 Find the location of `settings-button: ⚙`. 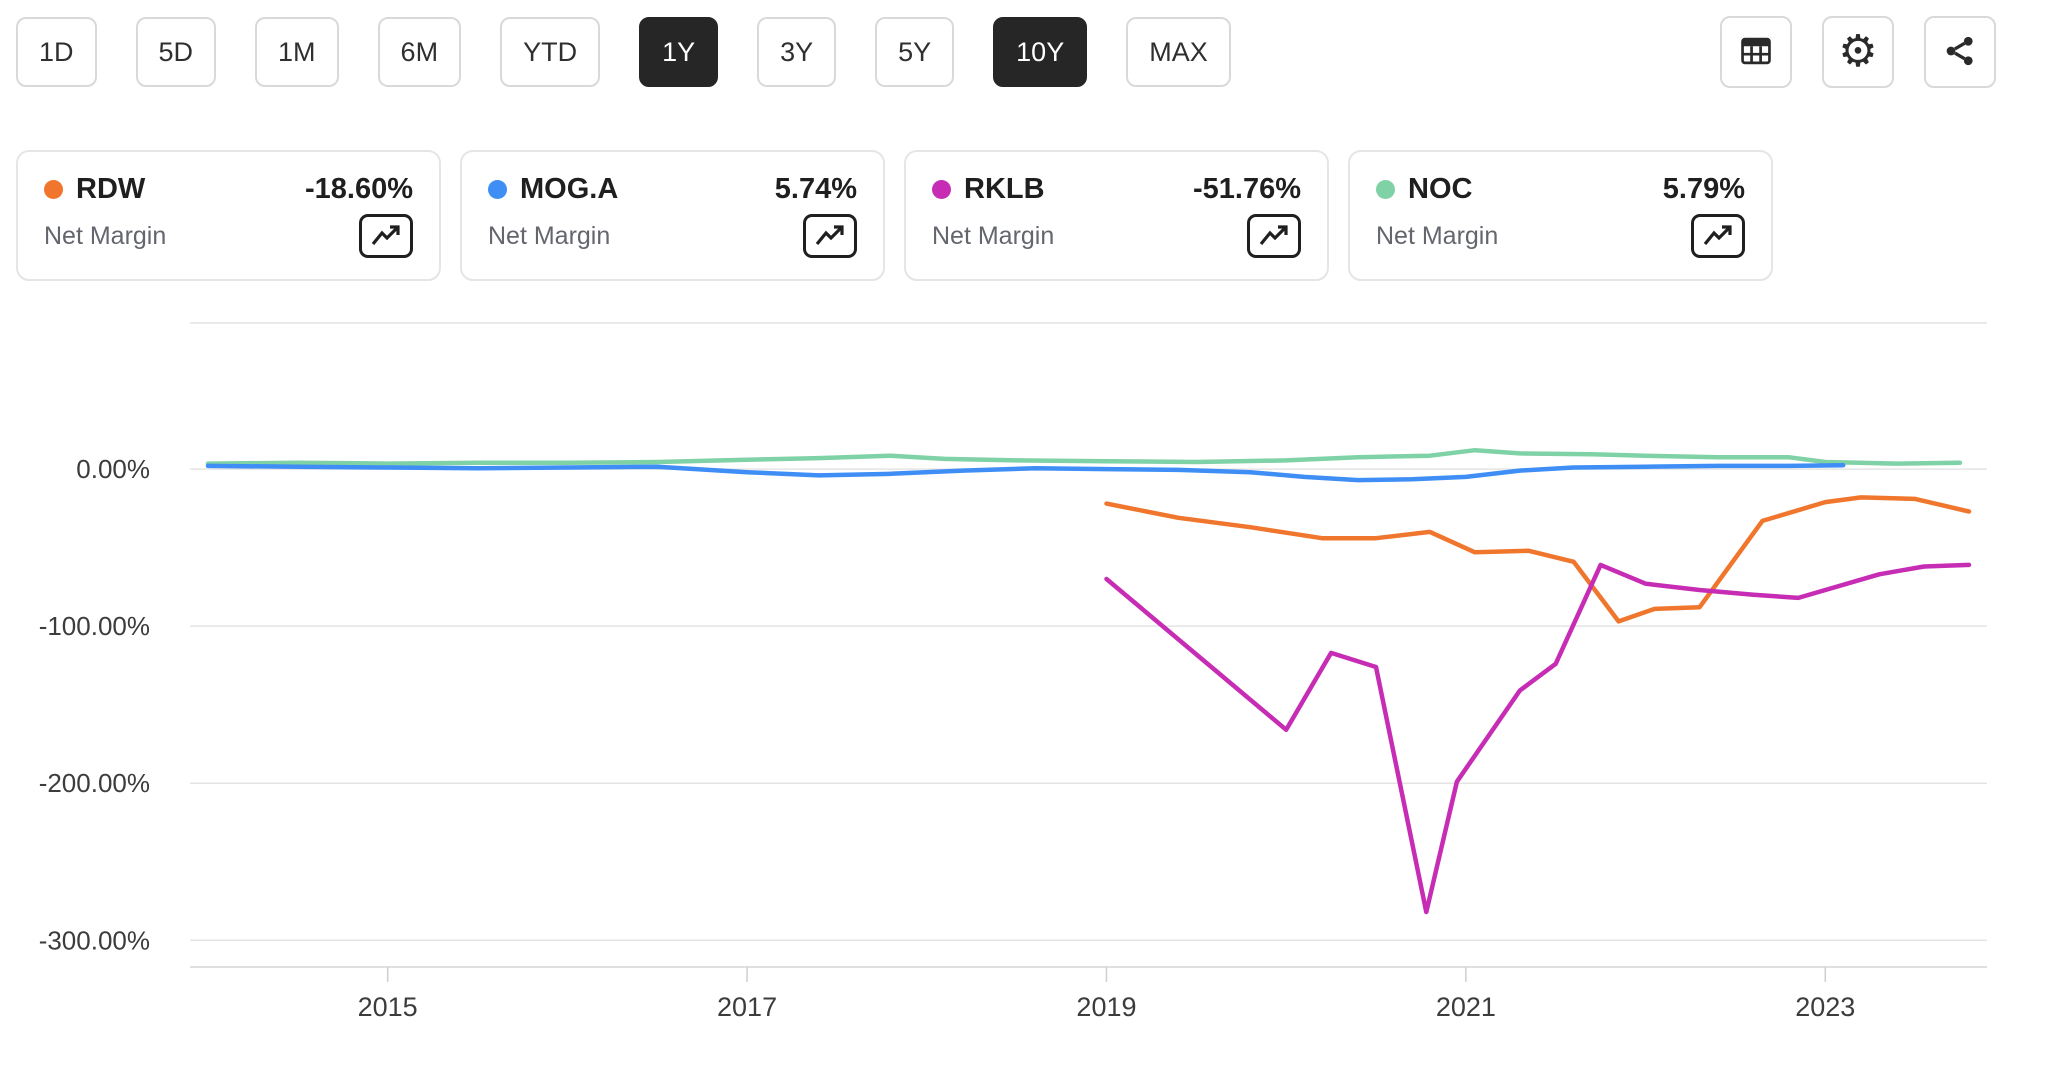

settings-button: ⚙ is located at coordinates (1858, 52).